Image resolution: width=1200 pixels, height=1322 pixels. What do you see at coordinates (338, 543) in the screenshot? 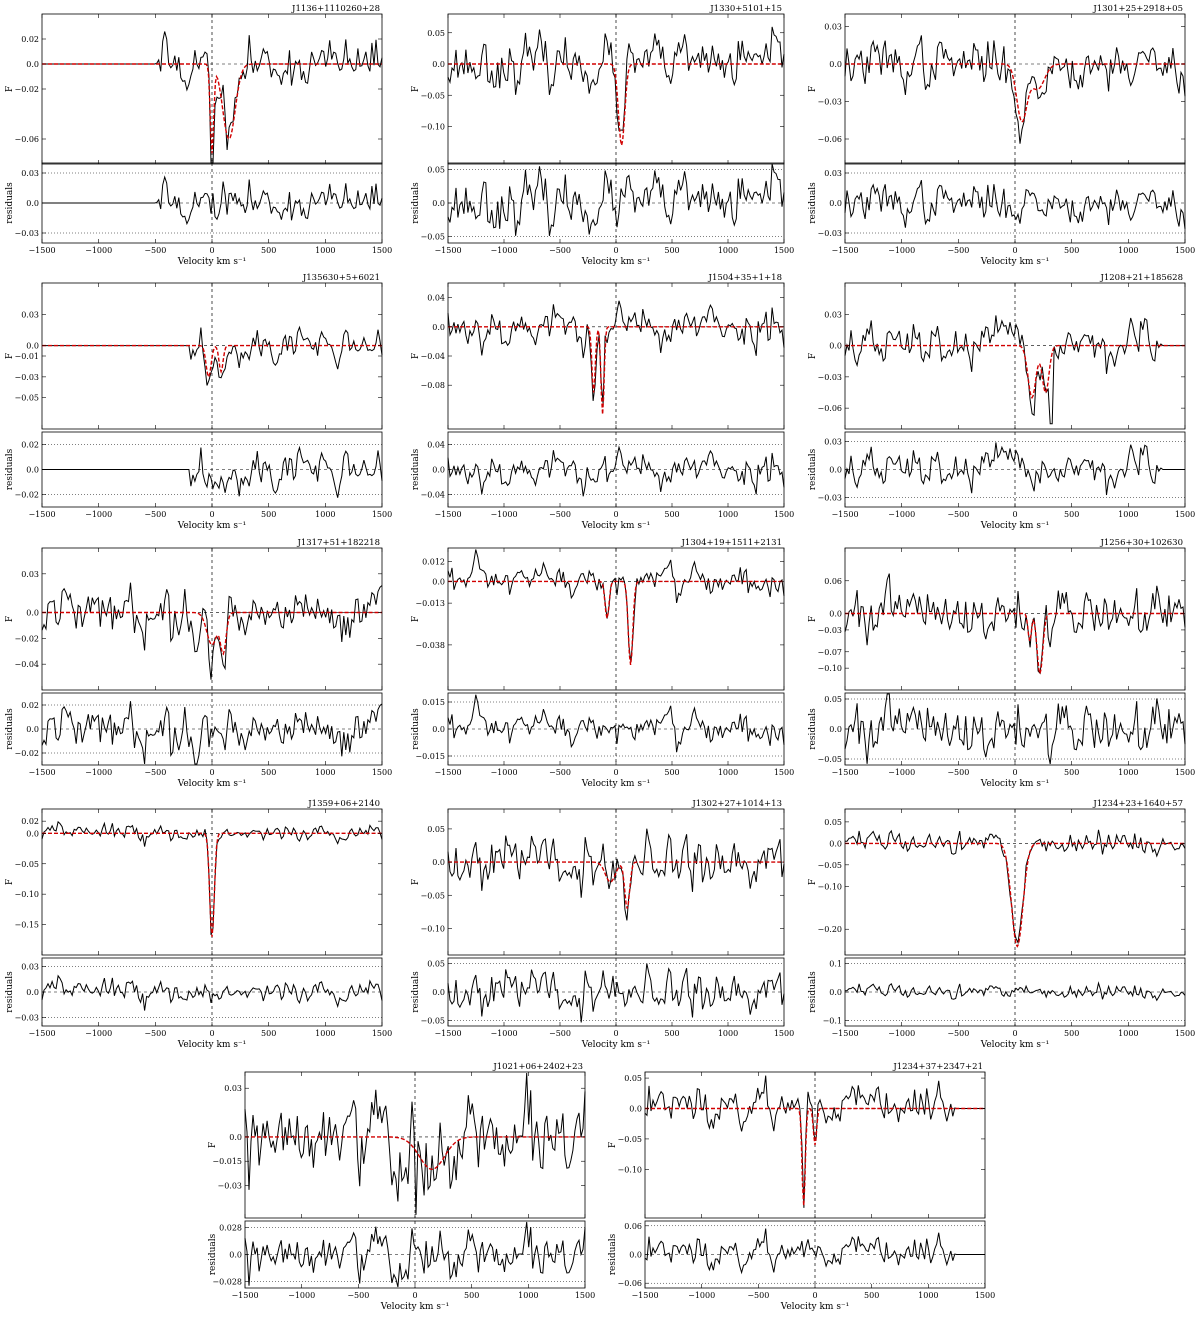
I see `panel-title: J1317+51+182218` at bounding box center [338, 543].